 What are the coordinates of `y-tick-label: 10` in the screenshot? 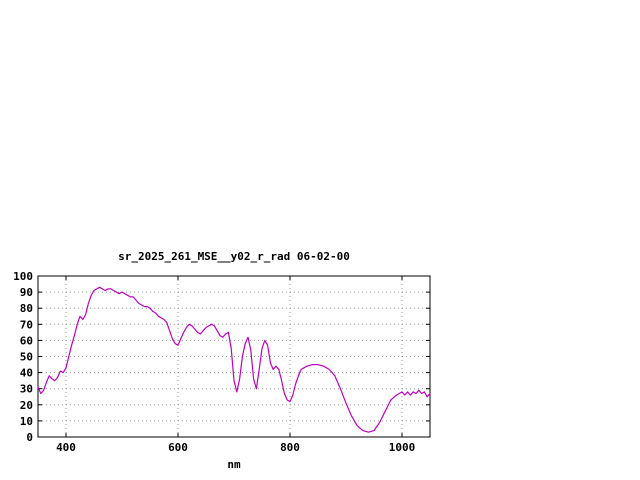 It's located at (26, 421).